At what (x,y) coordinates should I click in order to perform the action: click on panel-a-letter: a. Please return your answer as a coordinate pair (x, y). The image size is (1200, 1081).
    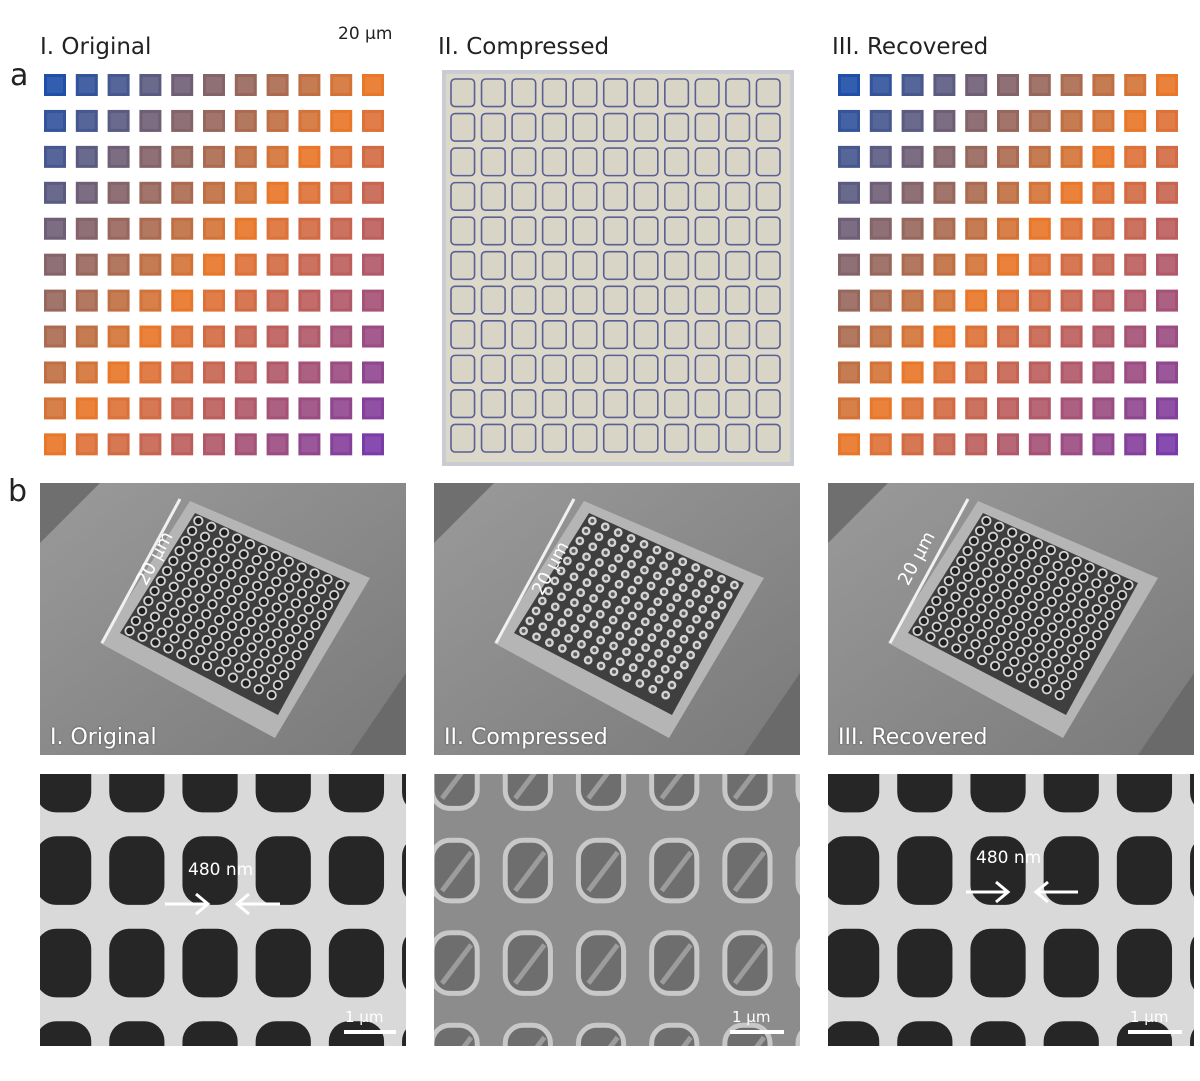
    Looking at the image, I should click on (19, 75).